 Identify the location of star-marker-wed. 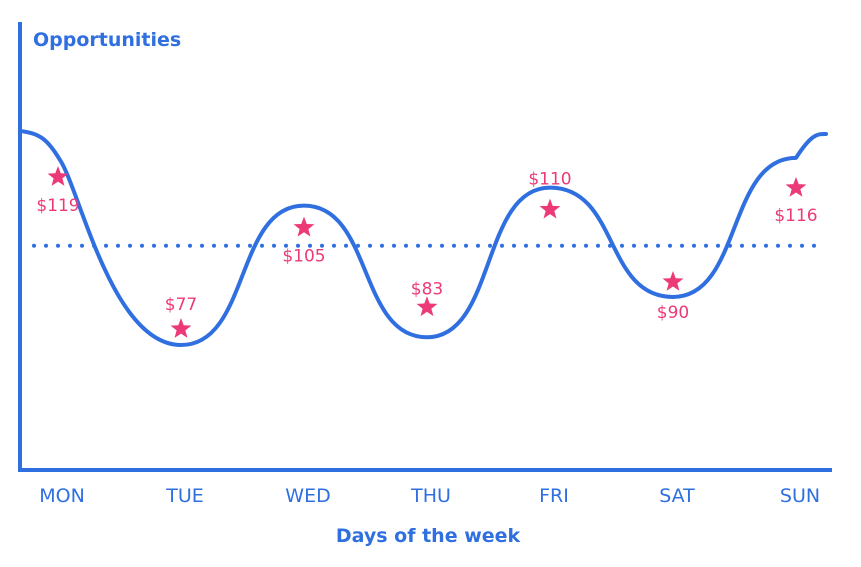
(304, 226).